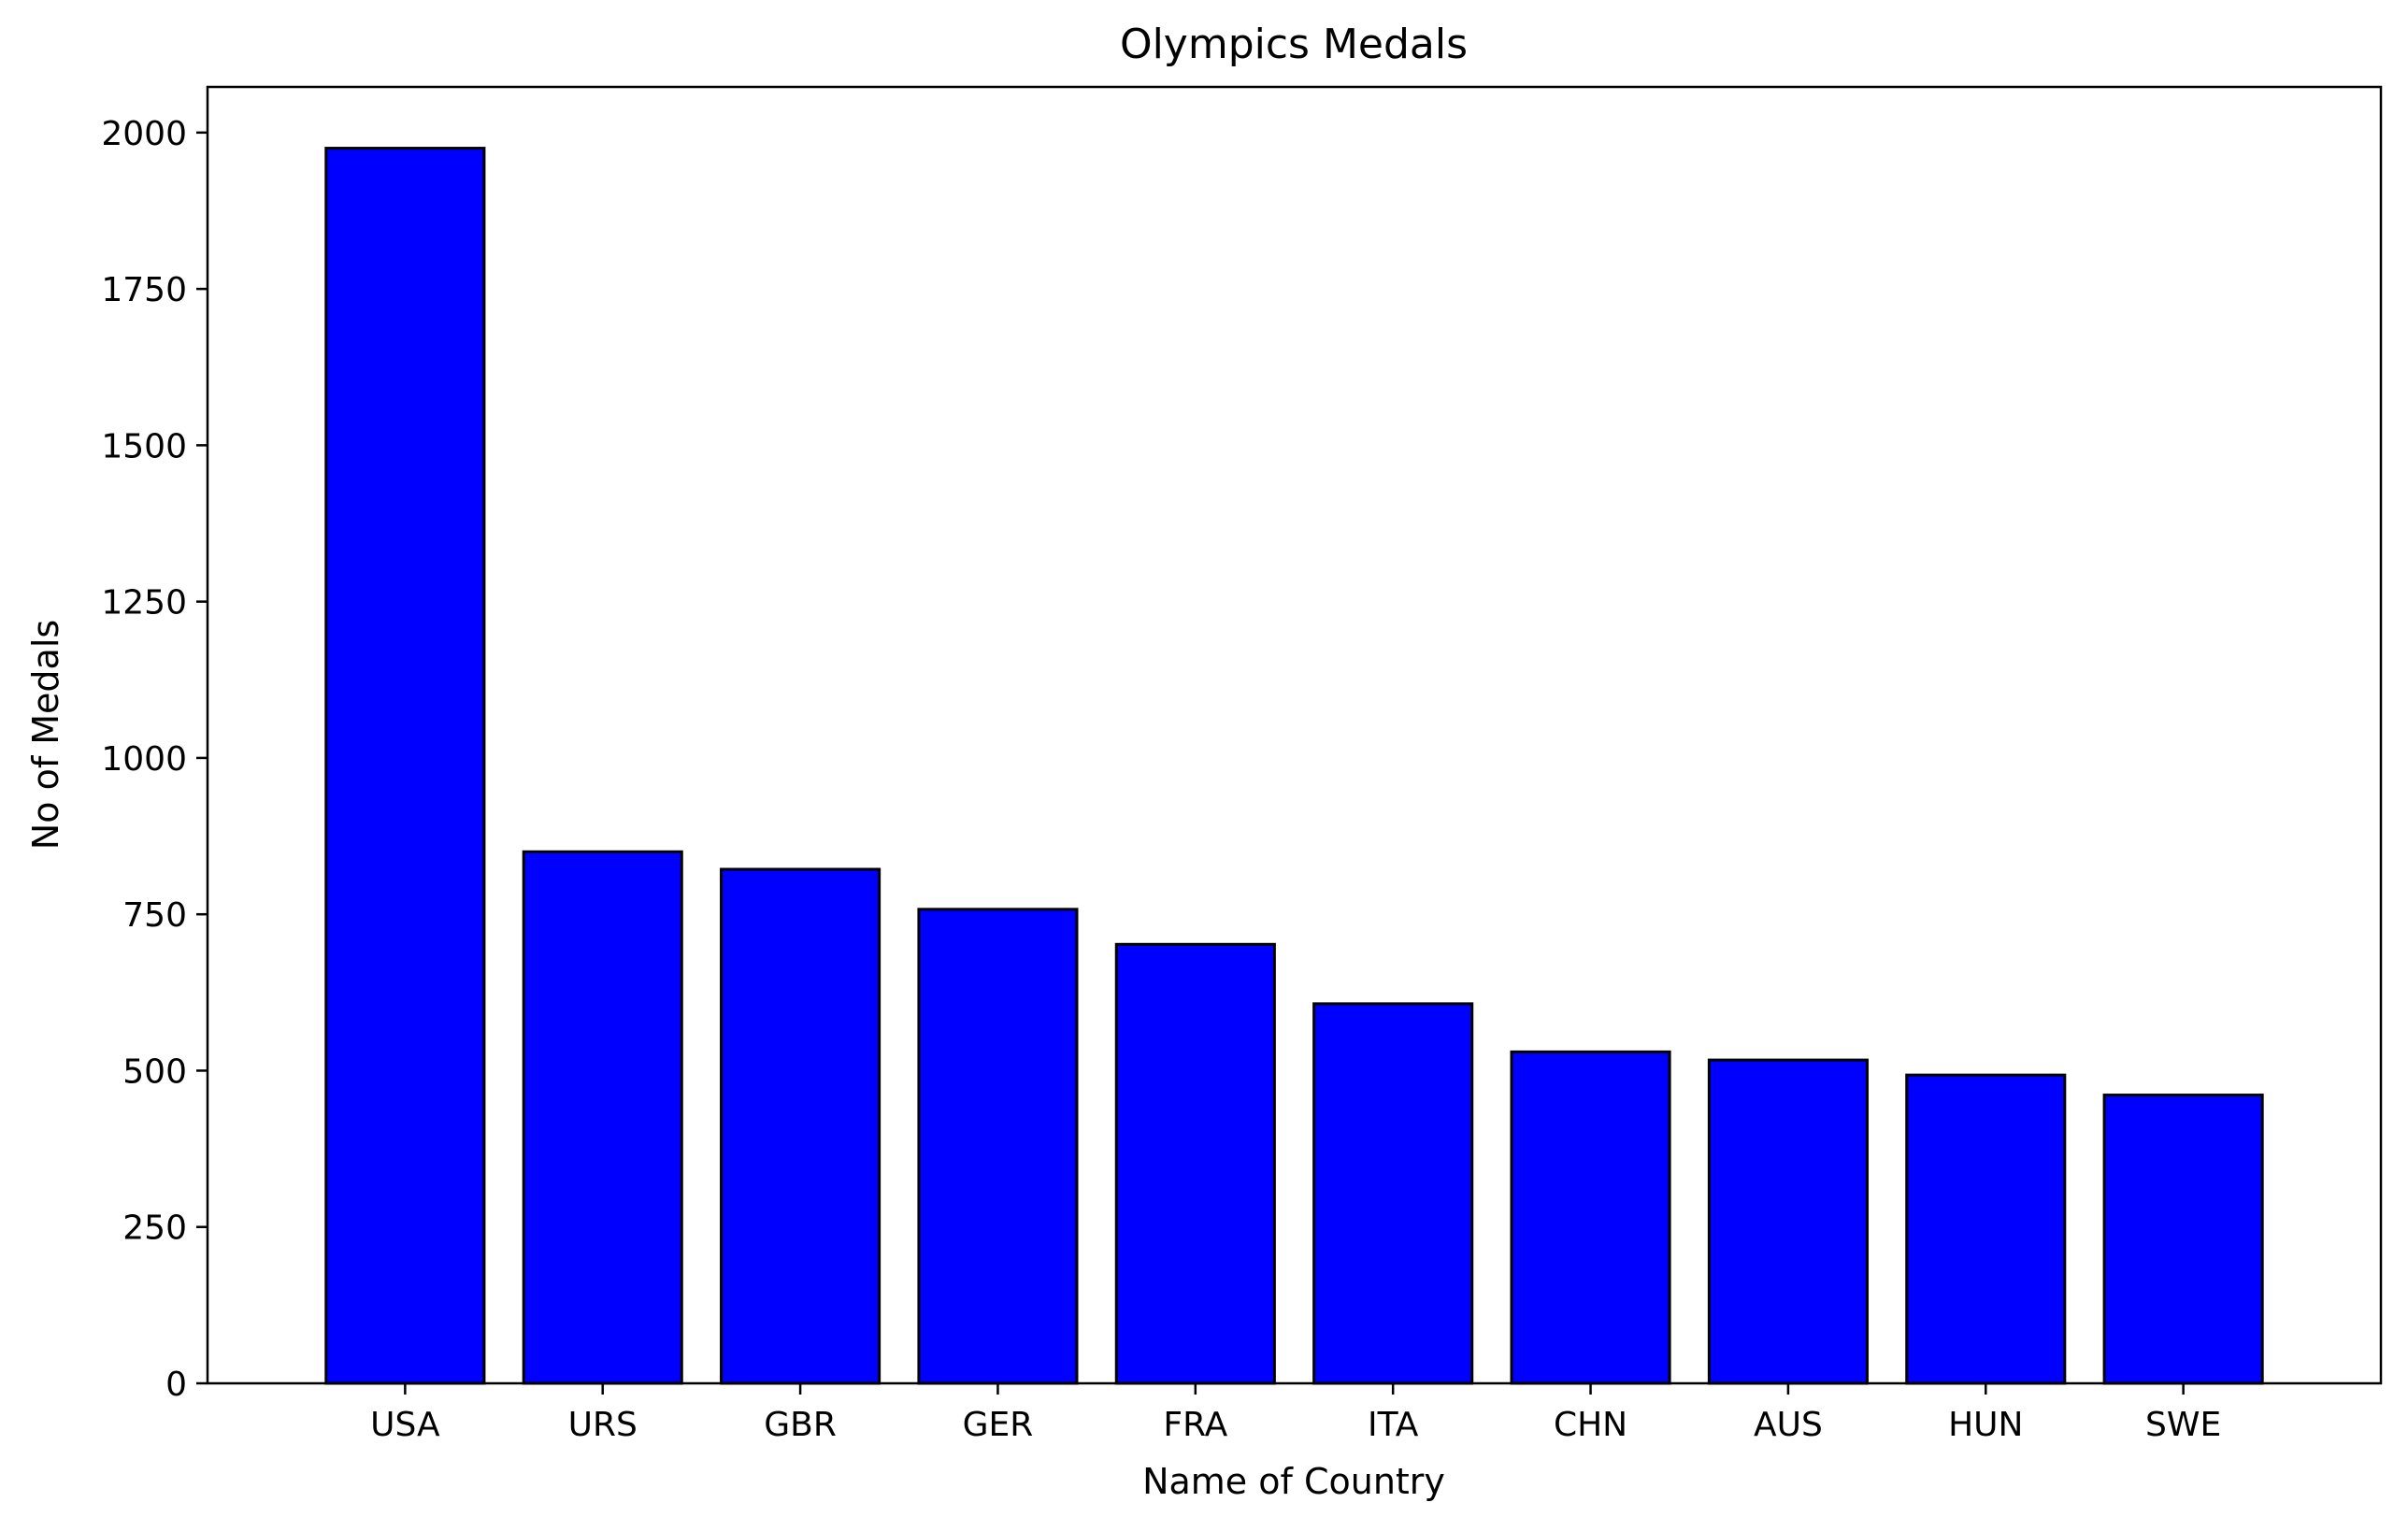 The width and height of the screenshot is (2408, 1531). I want to click on y-axis: 0 250 500 750 1000 1250 1500 1750 2000, so click(154, 759).